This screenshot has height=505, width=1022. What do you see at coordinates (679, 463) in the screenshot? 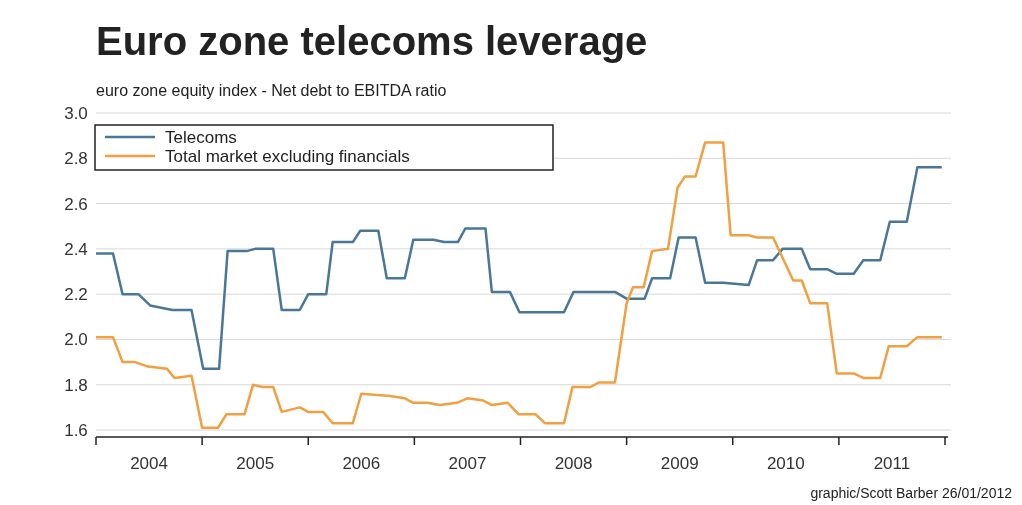
I see `x-tick-label: 2009` at bounding box center [679, 463].